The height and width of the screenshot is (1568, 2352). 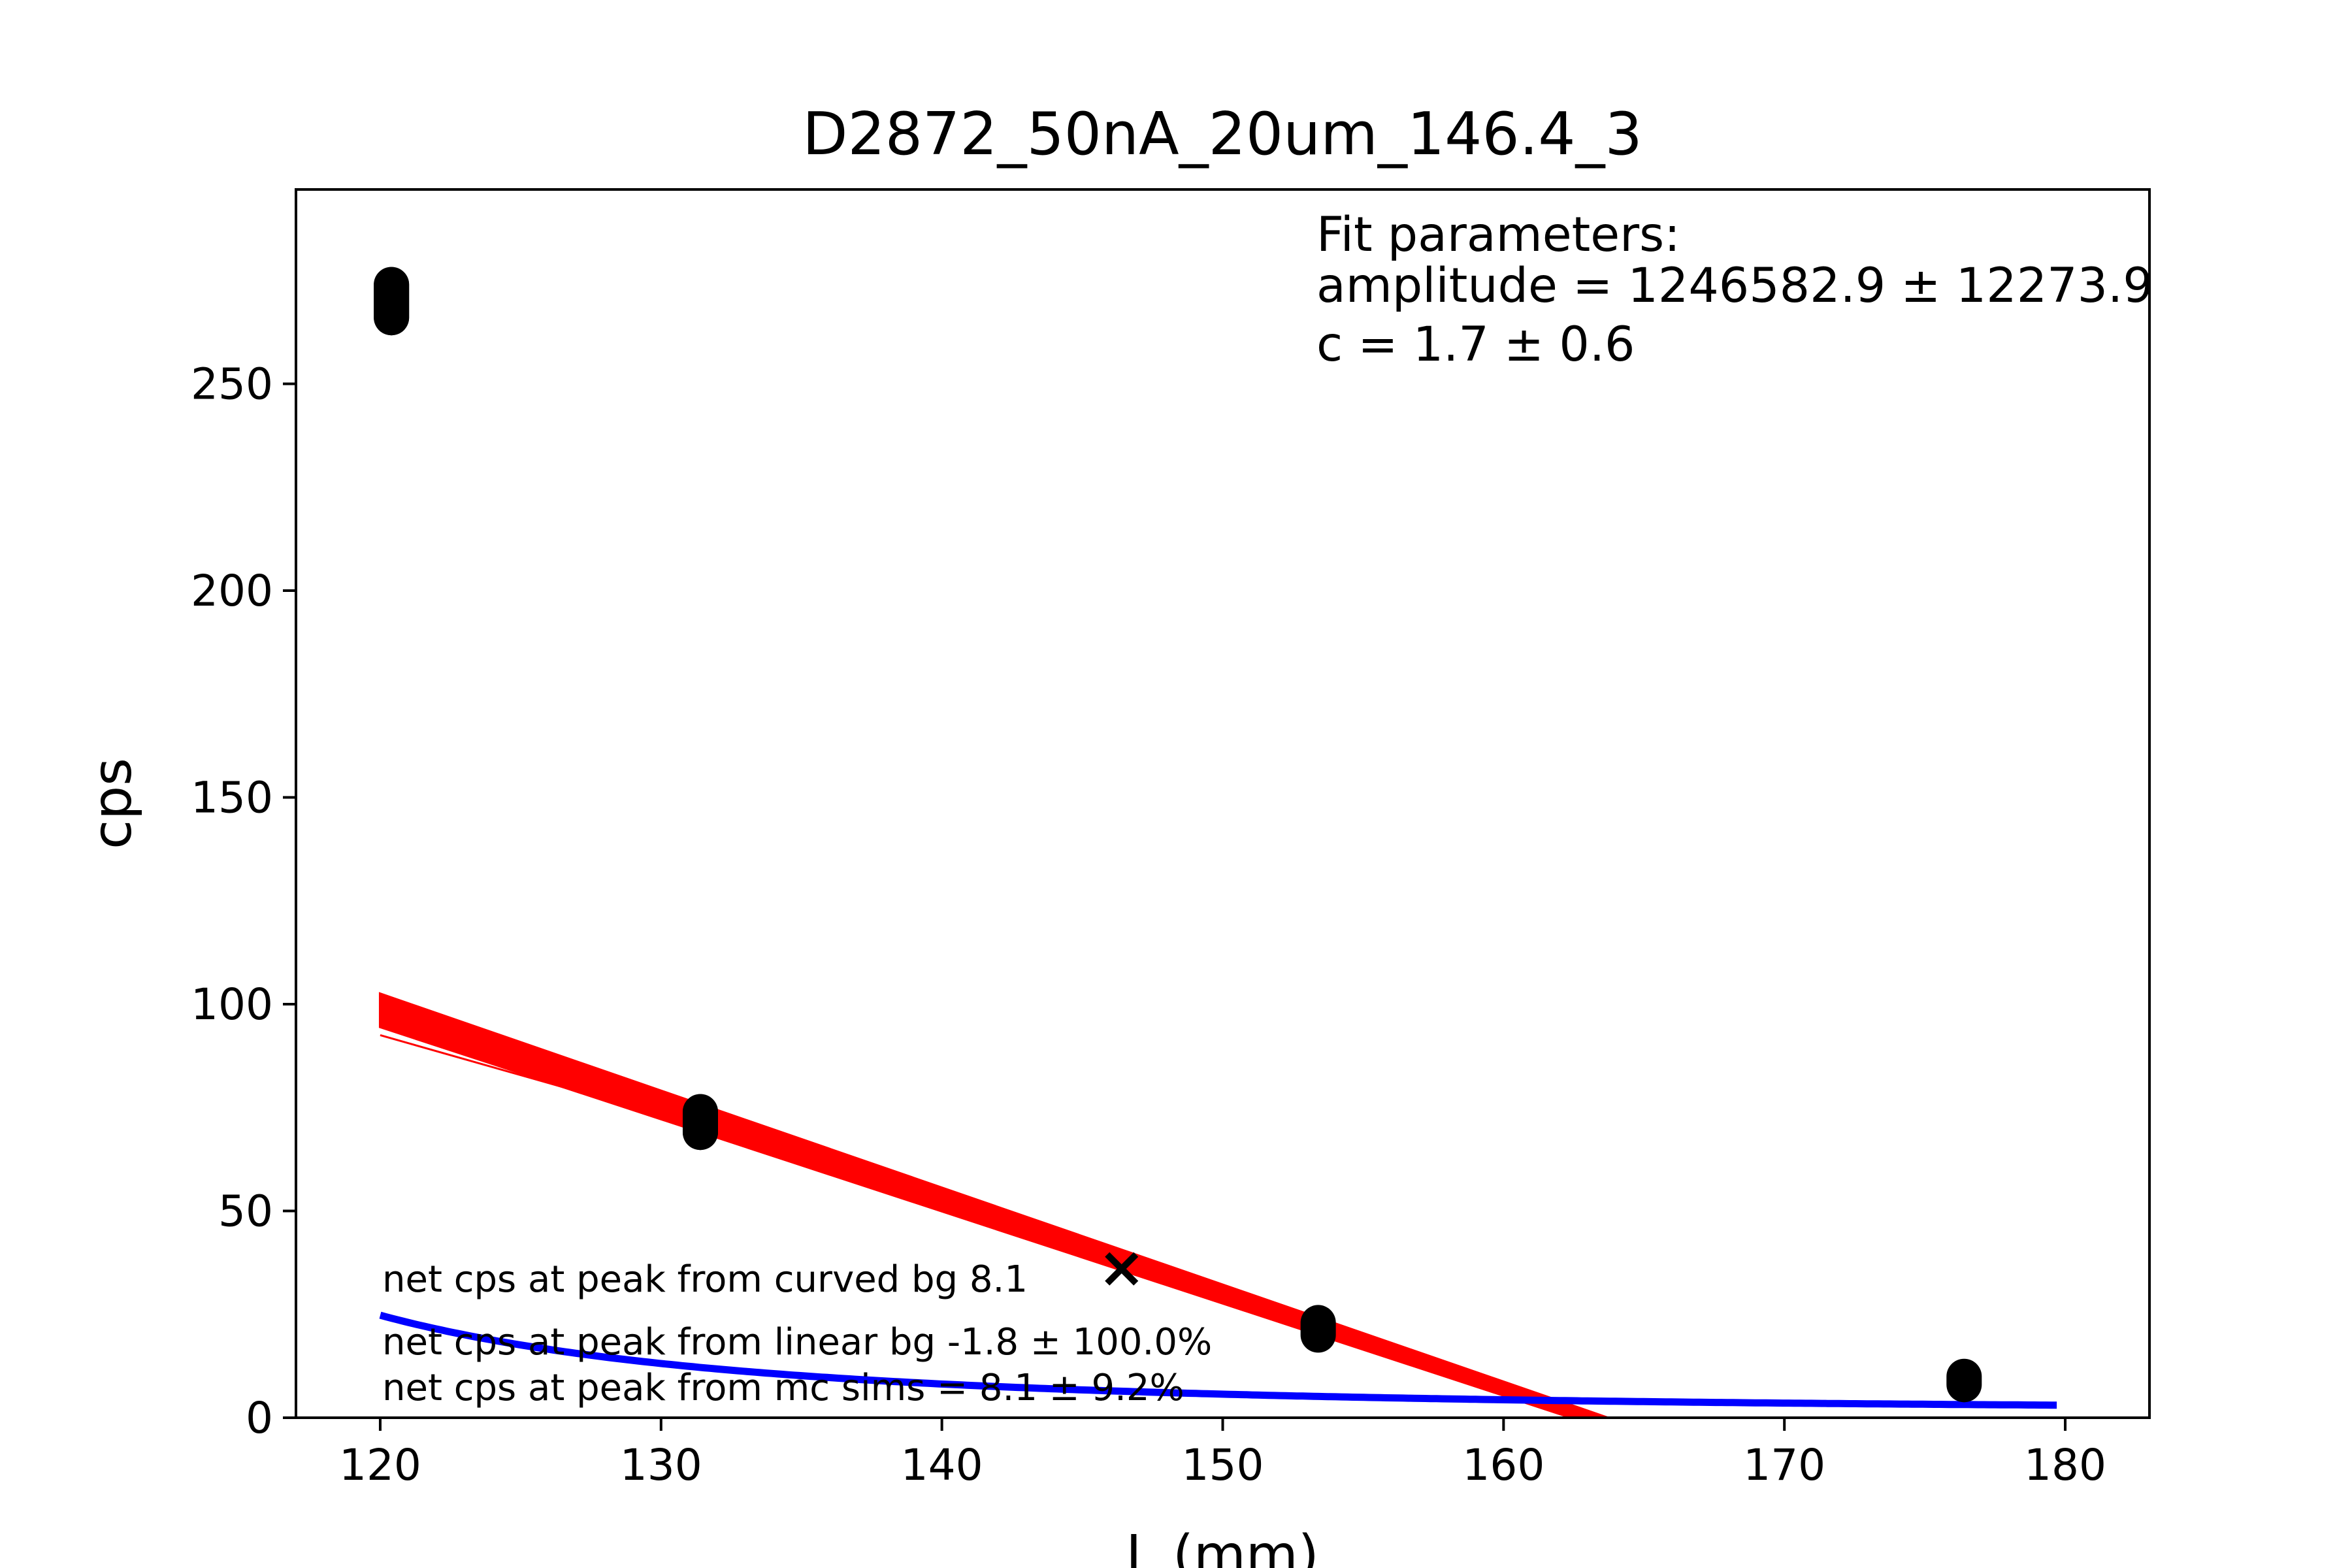 I want to click on y-tick-label: 50, so click(x=245, y=1211).